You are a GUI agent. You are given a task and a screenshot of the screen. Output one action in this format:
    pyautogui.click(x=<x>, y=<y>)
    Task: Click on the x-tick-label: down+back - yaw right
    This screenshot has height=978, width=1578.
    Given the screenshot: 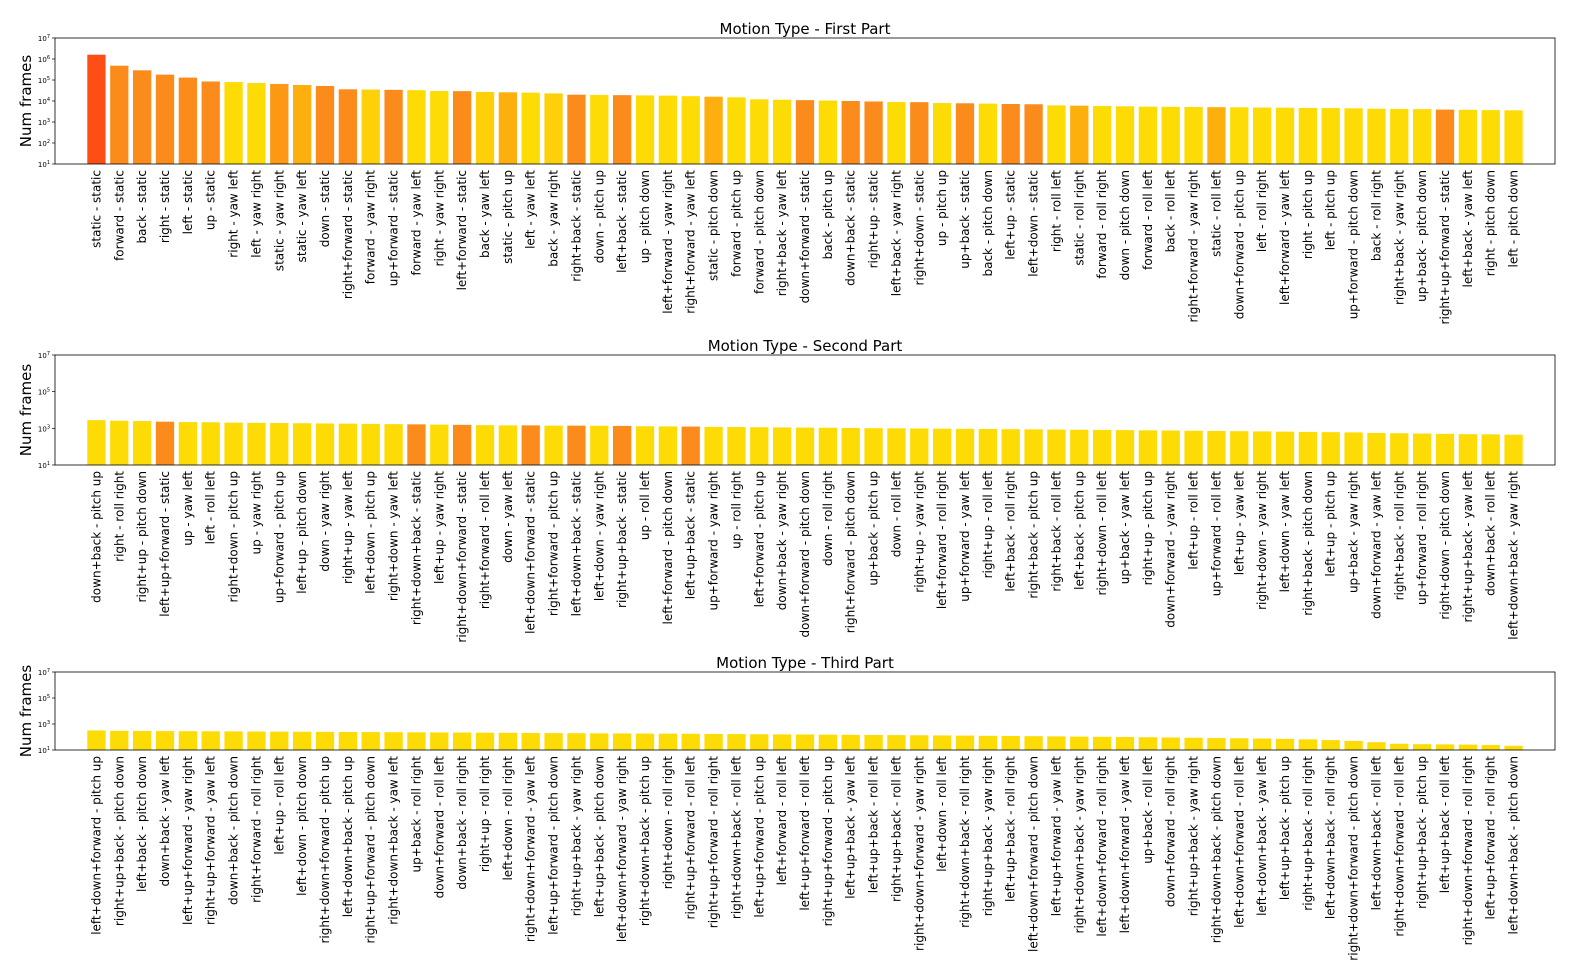 What is the action you would take?
    pyautogui.click(x=782, y=540)
    